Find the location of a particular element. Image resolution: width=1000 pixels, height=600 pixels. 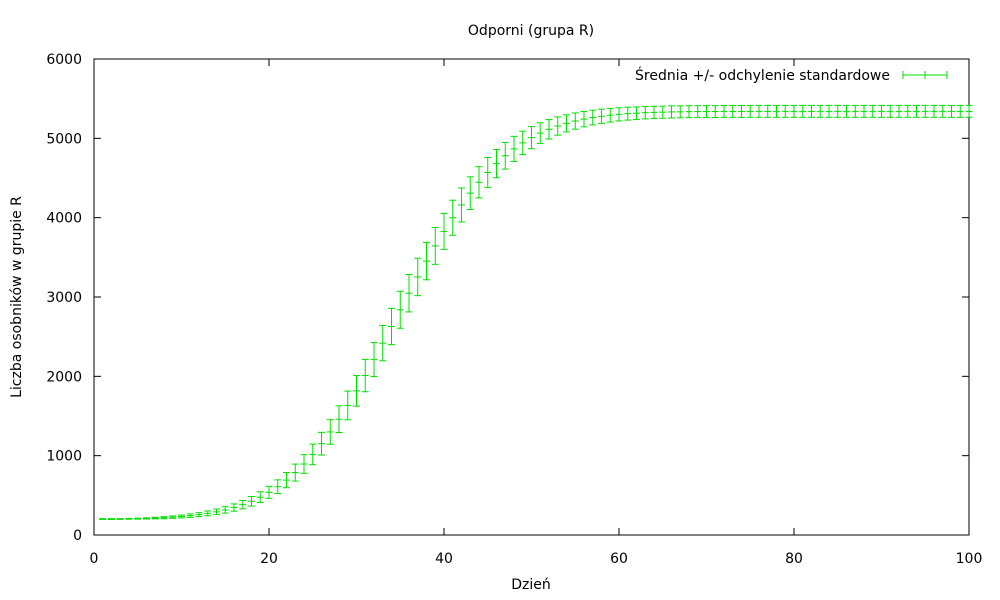

chart-title: Odporni (grupa R) is located at coordinates (531, 31).